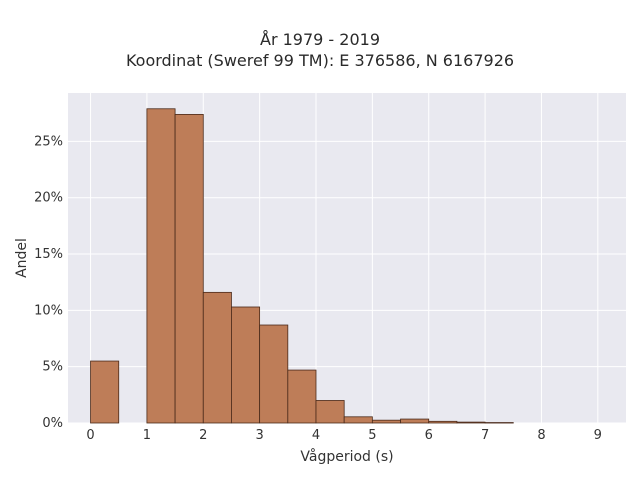  I want to click on x-tick-label: 4, so click(316, 435).